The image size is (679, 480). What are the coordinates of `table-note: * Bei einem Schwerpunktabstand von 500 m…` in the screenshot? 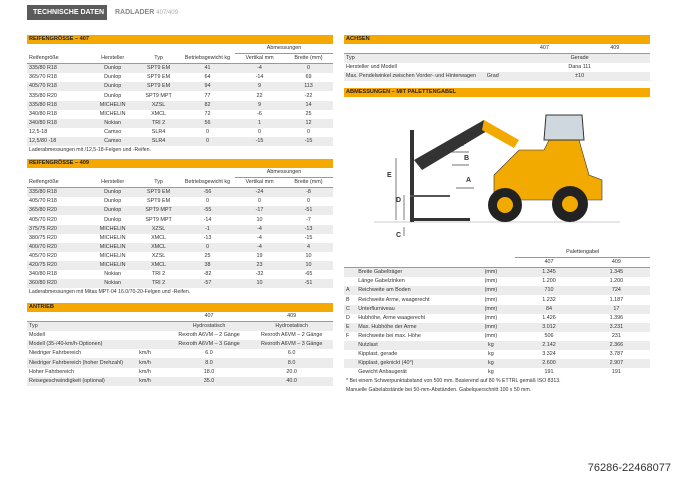 It's located at (453, 381).